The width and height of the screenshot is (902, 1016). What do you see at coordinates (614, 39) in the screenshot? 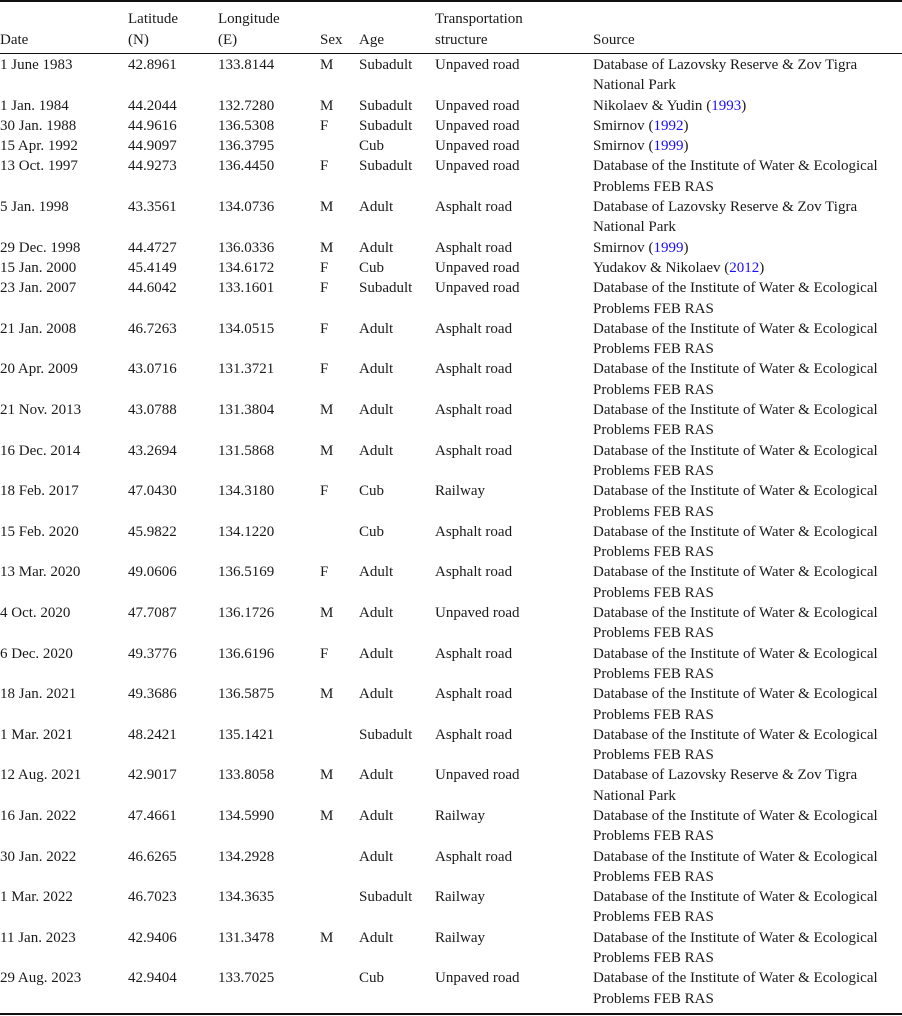
I see `header-source: Source` at bounding box center [614, 39].